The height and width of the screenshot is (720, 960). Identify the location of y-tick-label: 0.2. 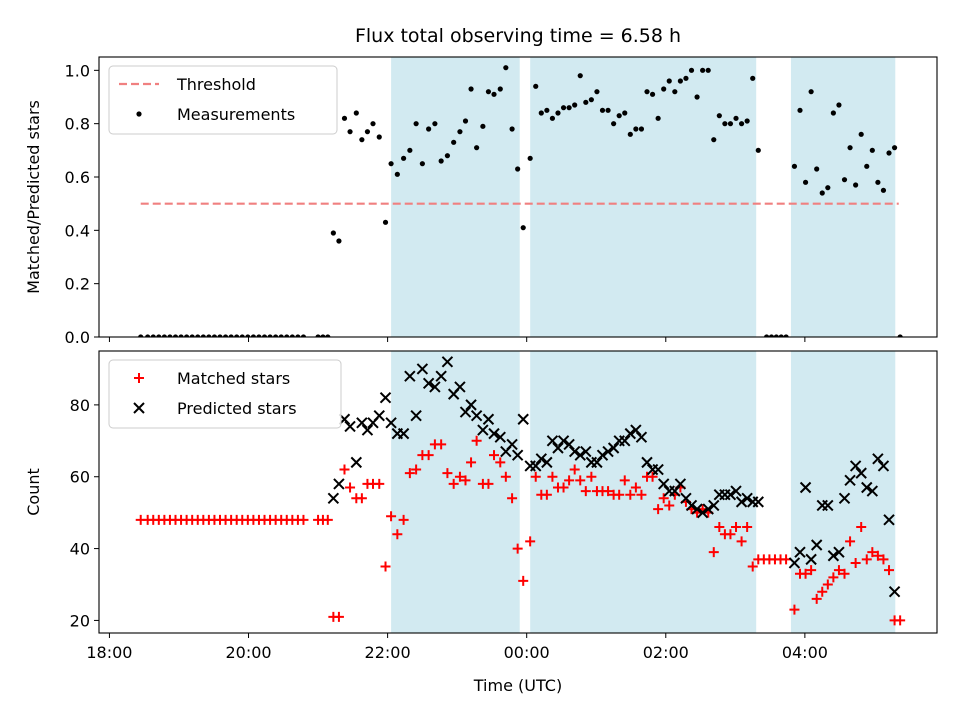
(77, 284).